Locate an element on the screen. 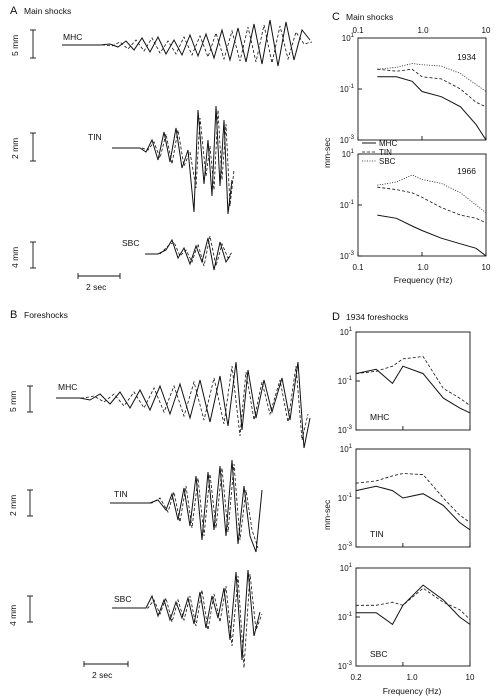 This screenshot has height=700, width=502. d-x-tick-0: 0.2 is located at coordinates (356, 677).